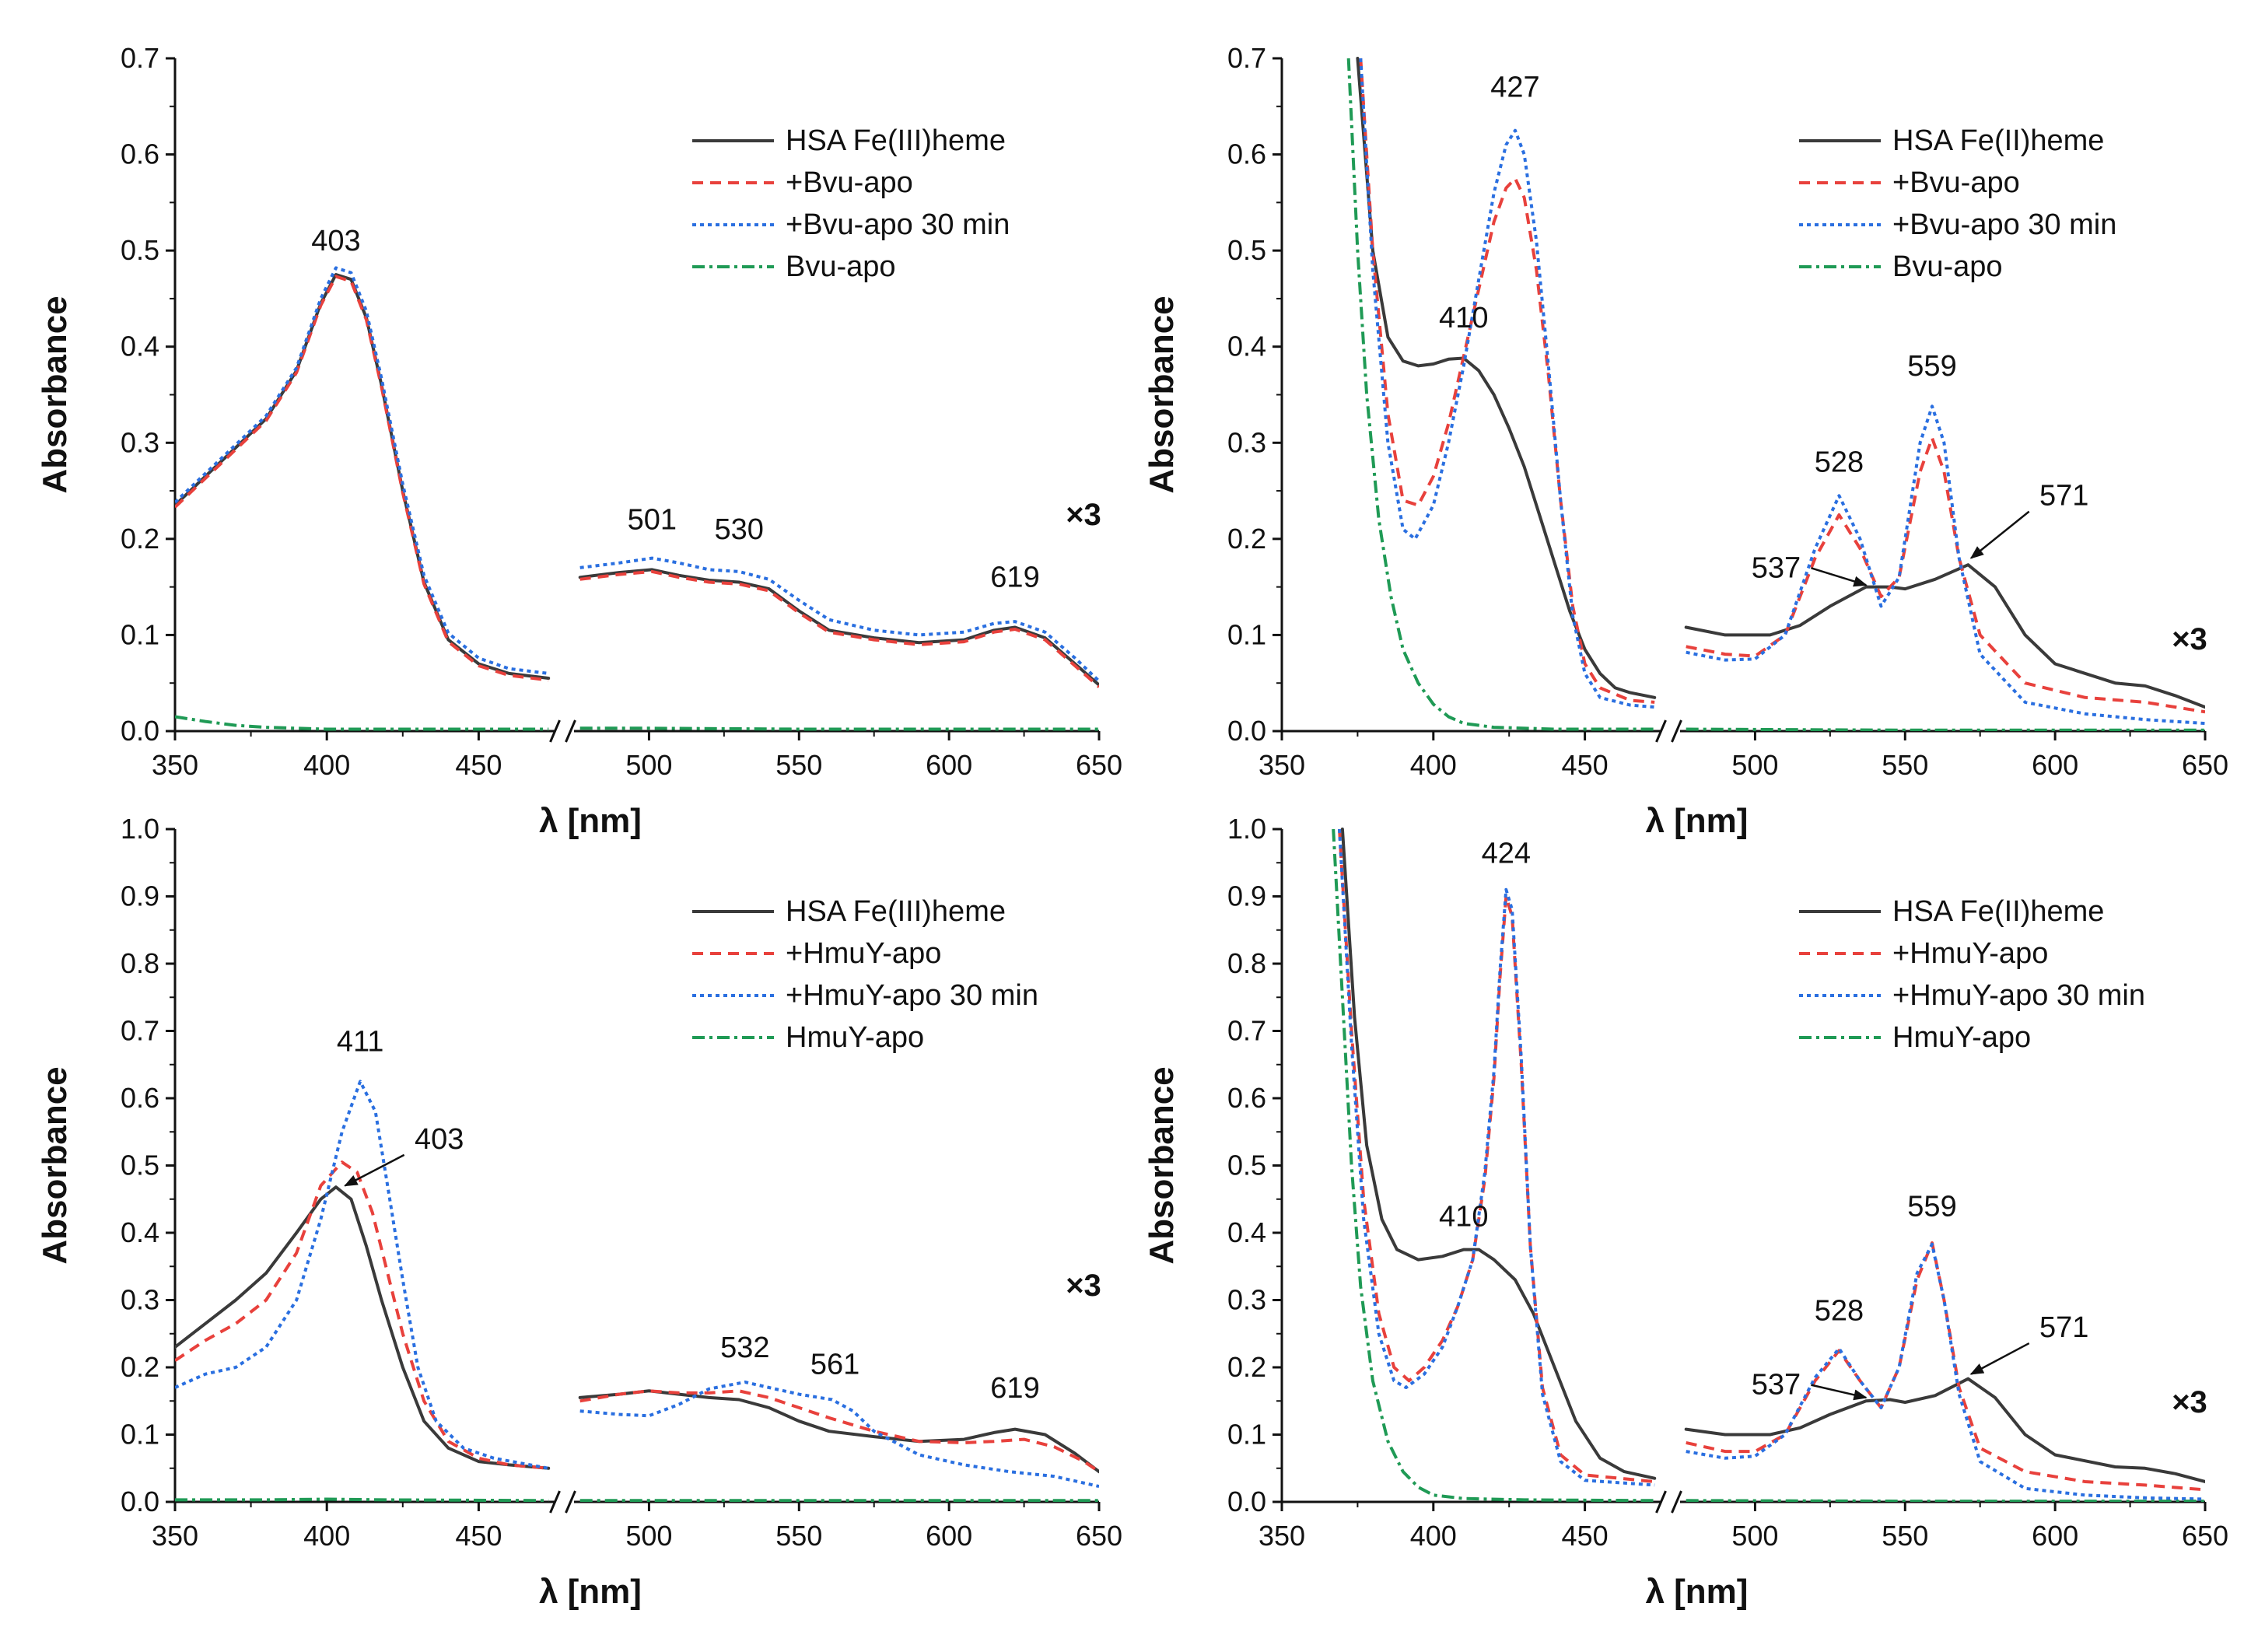 The height and width of the screenshot is (1652, 2265). What do you see at coordinates (912, 996) in the screenshot?
I see `legend-label: +HmuY-apo 30 min` at bounding box center [912, 996].